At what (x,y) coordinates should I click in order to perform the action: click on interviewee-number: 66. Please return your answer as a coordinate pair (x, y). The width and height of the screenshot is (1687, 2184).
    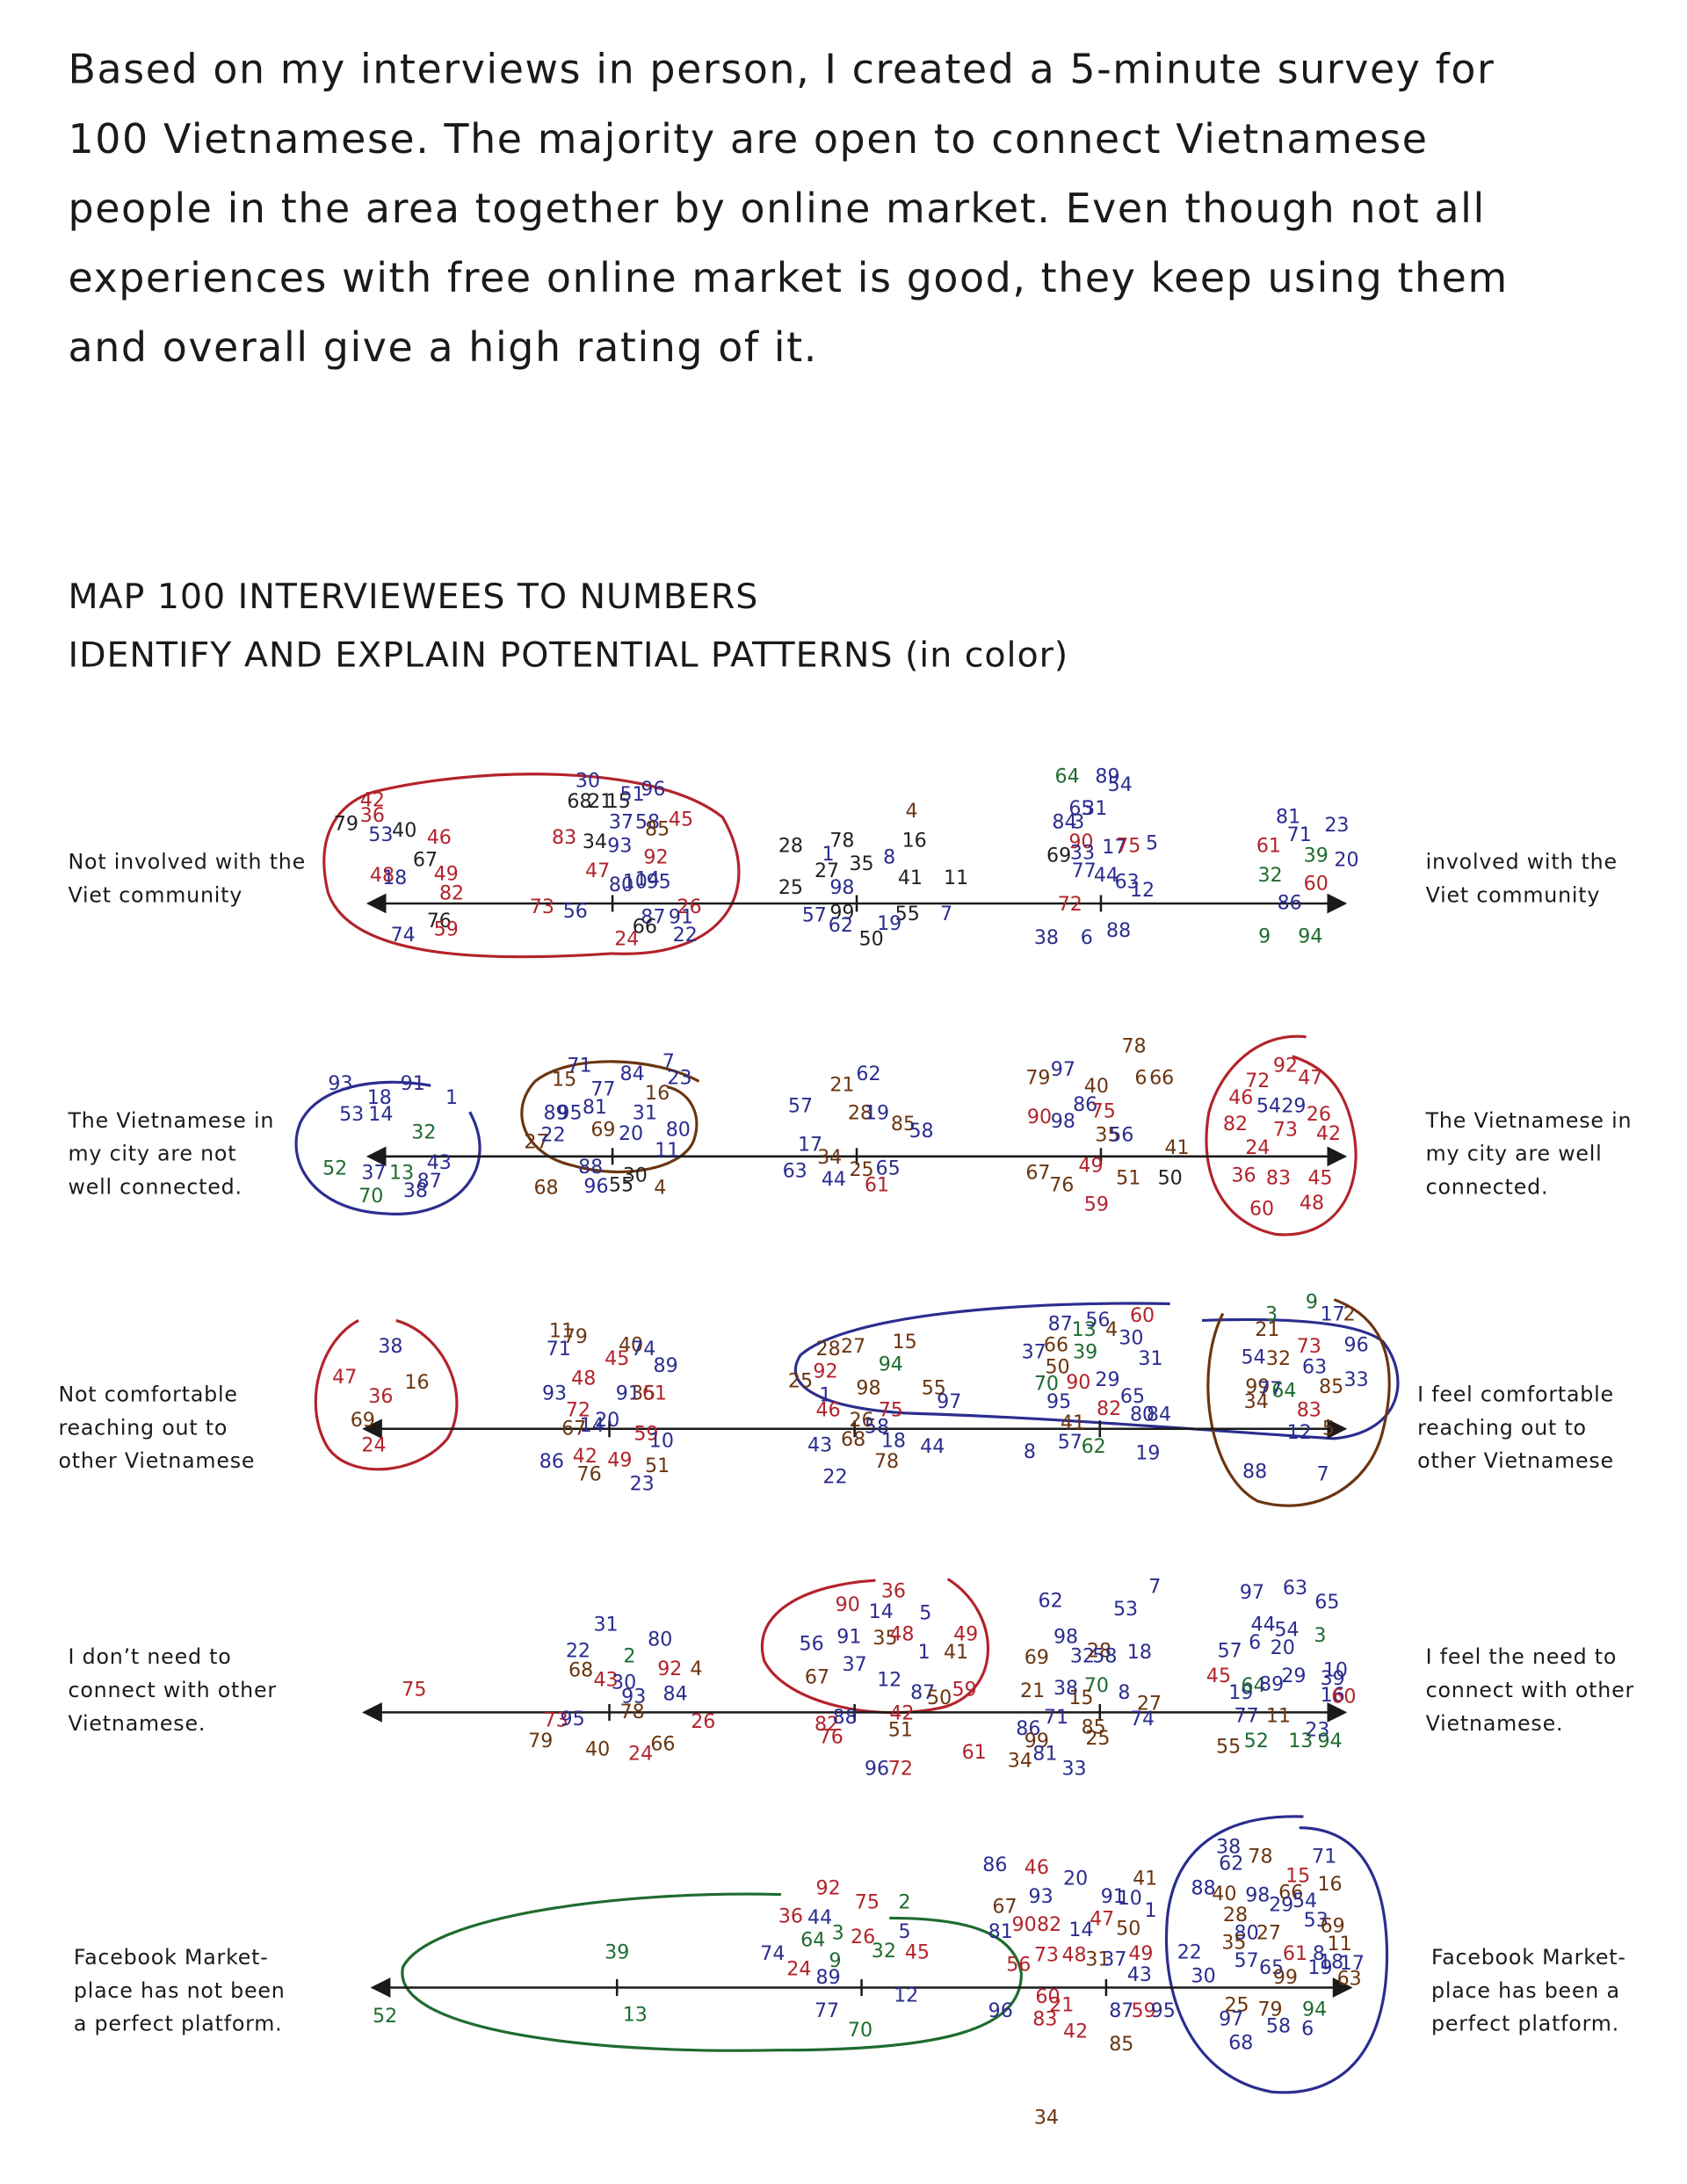
    Looking at the image, I should click on (645, 926).